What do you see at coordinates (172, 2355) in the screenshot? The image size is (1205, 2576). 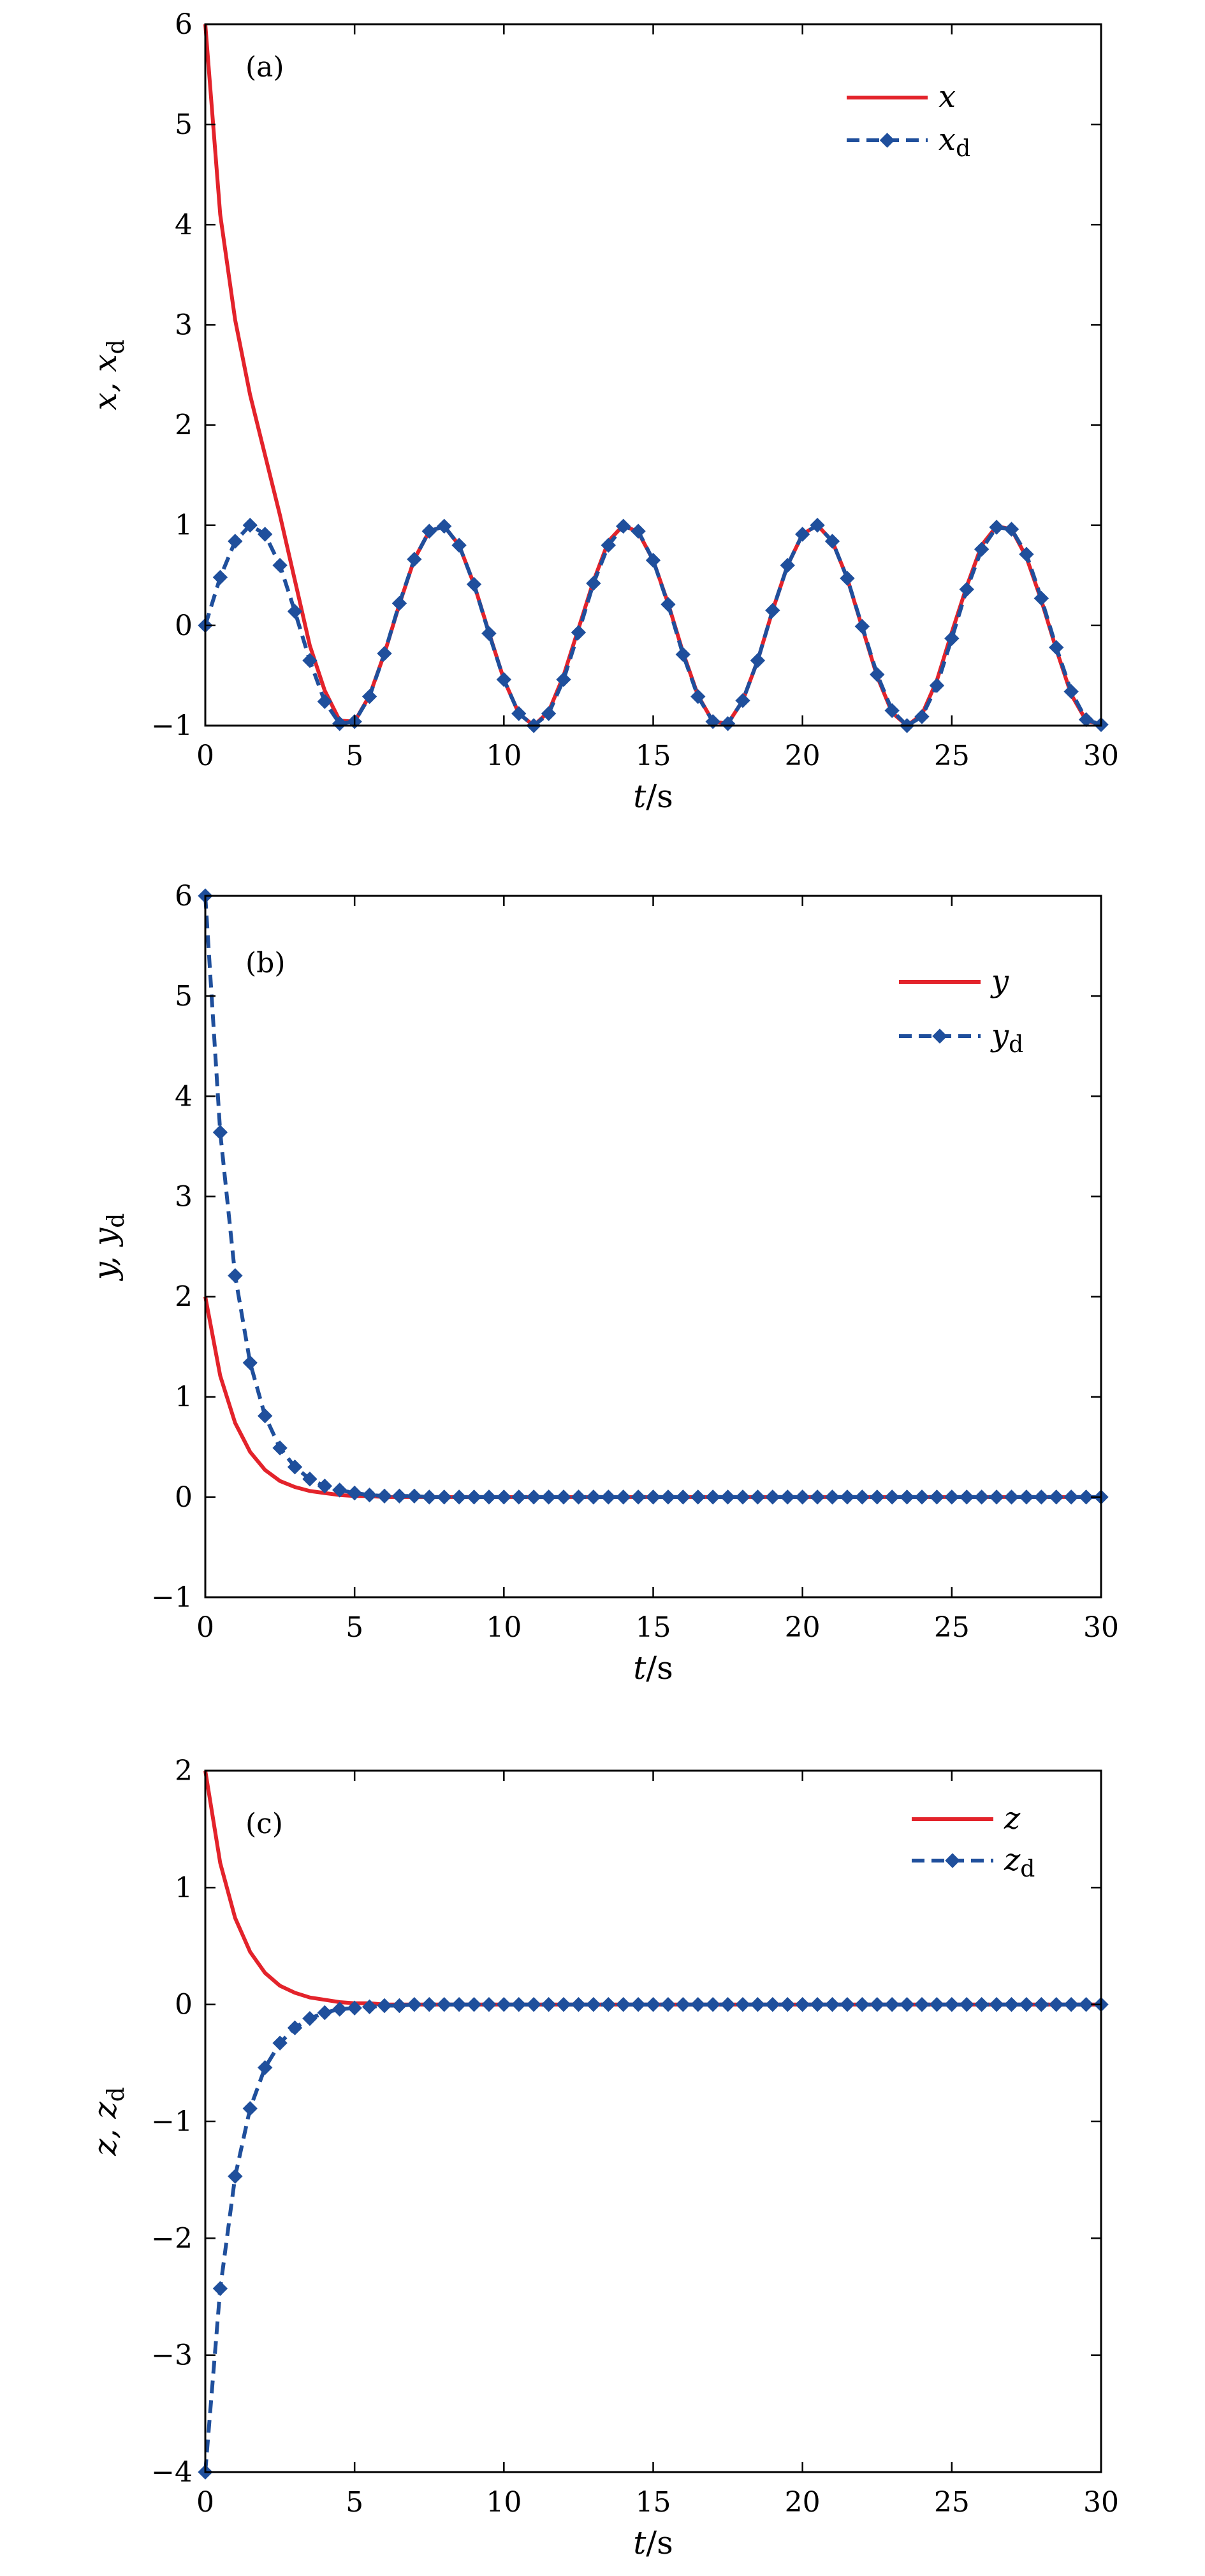 I see `y-tick-label: −3` at bounding box center [172, 2355].